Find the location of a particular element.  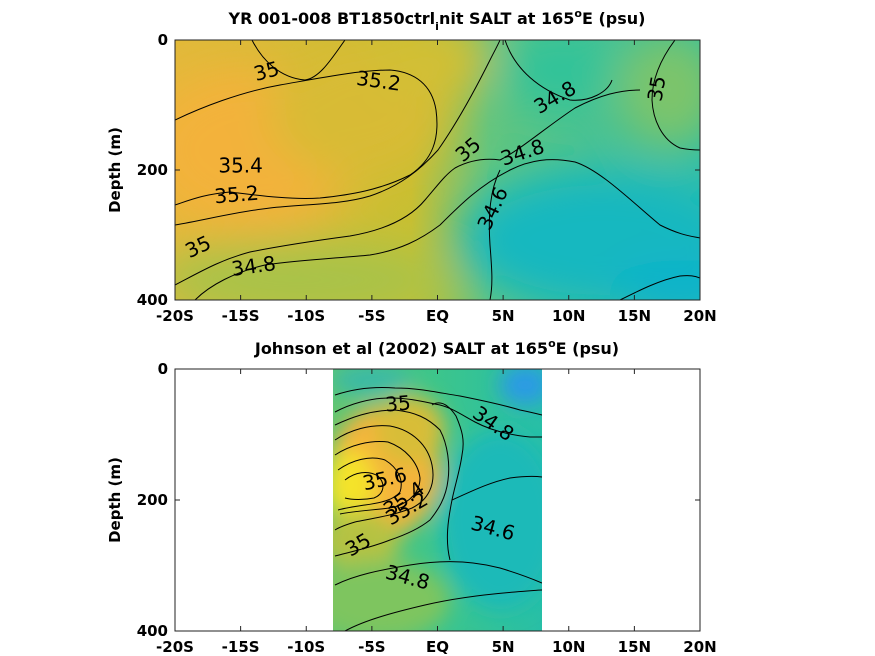

bottom-chart-title: Johnson et al (2002) SALT at 165oE (psu) is located at coordinates (436, 347).